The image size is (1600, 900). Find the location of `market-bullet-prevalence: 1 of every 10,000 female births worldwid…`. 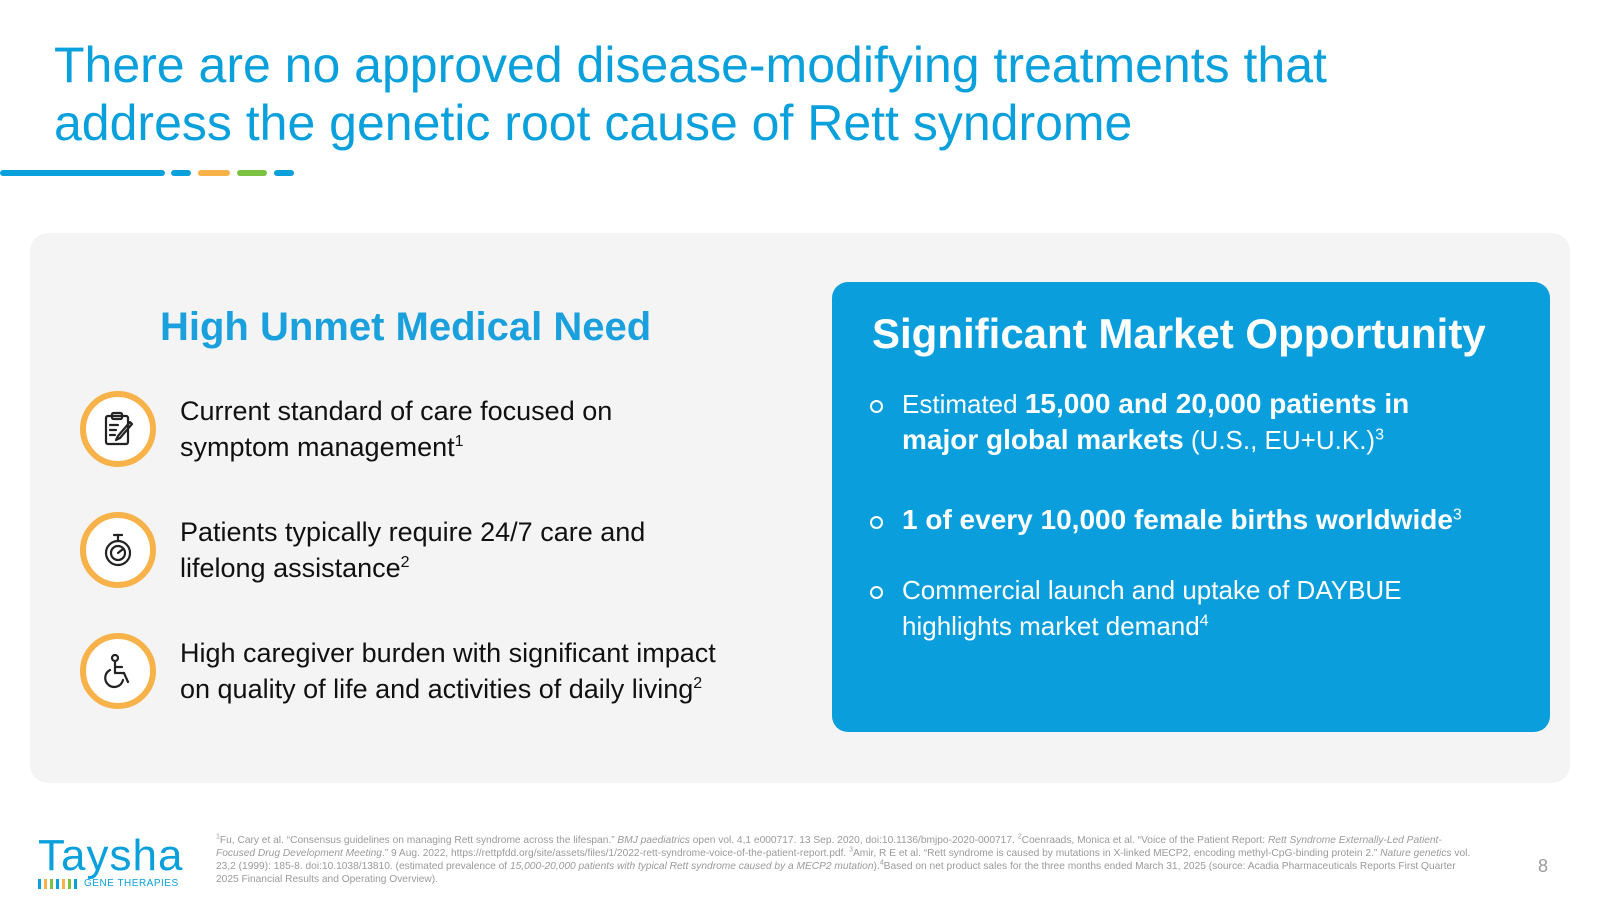

market-bullet-prevalence: 1 of every 10,000 female births worldwid… is located at coordinates (1200, 520).